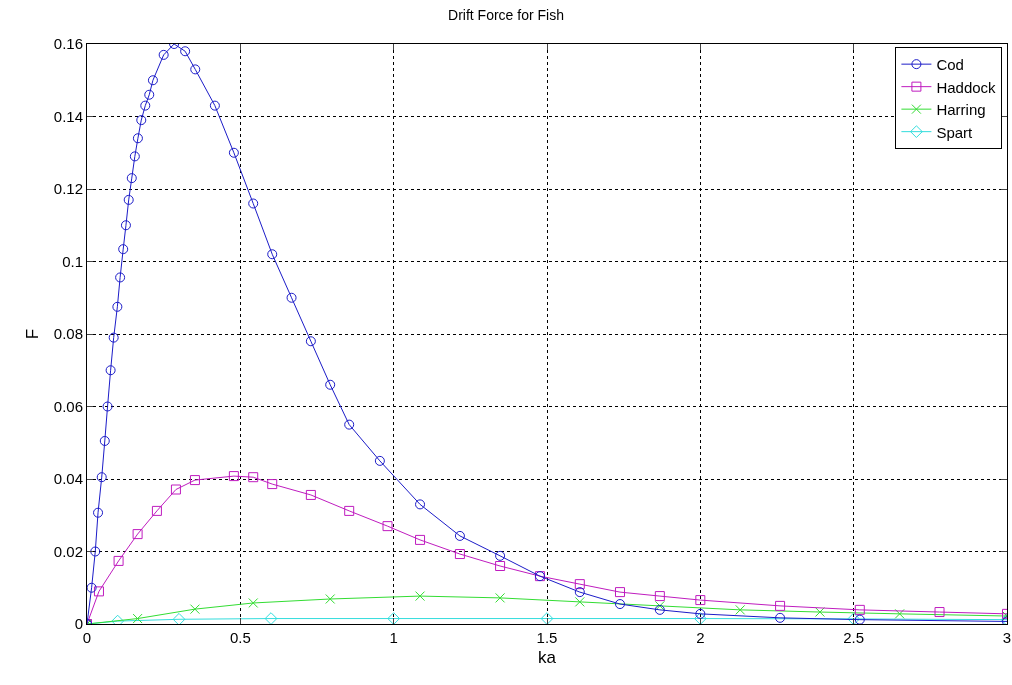  Describe the element at coordinates (961, 109) in the screenshot. I see `legend-label: Harring` at that location.